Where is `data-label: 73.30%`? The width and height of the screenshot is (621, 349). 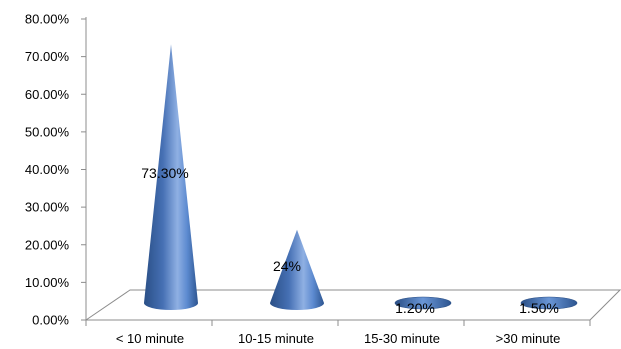 data-label: 73.30% is located at coordinates (164, 173).